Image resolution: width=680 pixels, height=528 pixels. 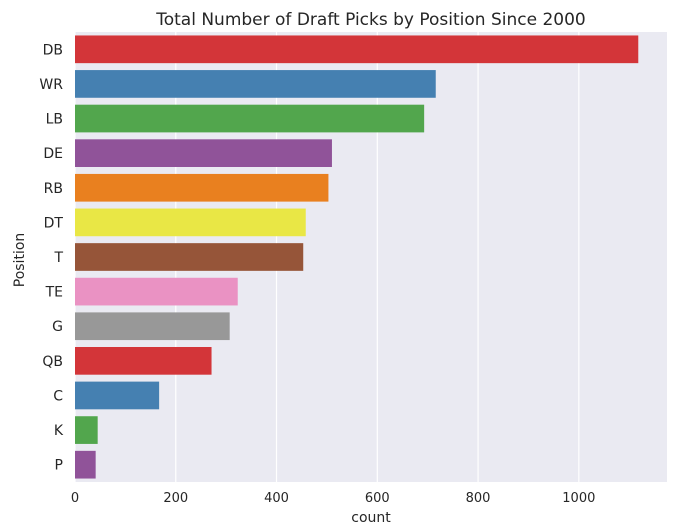 What do you see at coordinates (276, 498) in the screenshot?
I see `x-tick-label: 400` at bounding box center [276, 498].